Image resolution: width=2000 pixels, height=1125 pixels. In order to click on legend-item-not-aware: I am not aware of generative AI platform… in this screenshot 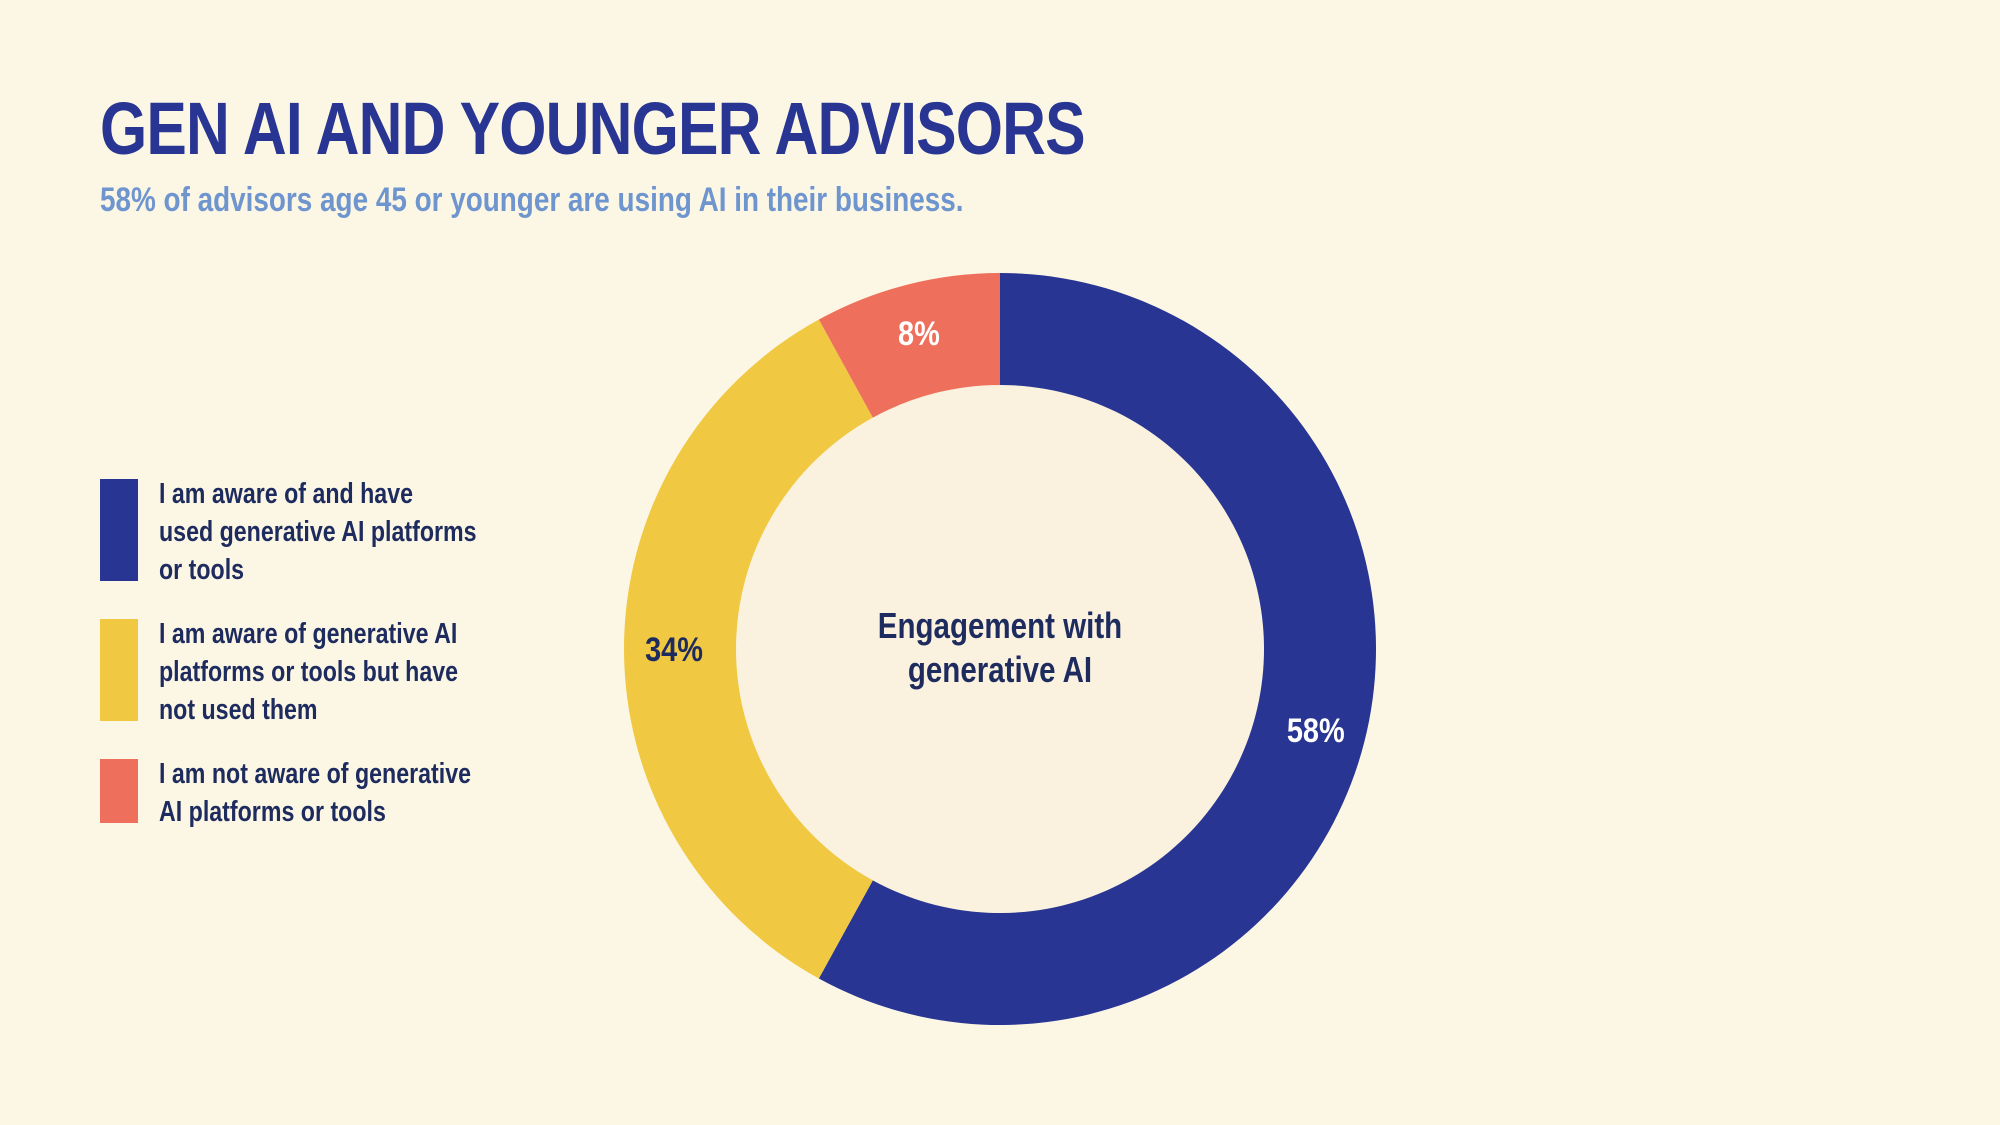, I will do `click(310, 810)`.